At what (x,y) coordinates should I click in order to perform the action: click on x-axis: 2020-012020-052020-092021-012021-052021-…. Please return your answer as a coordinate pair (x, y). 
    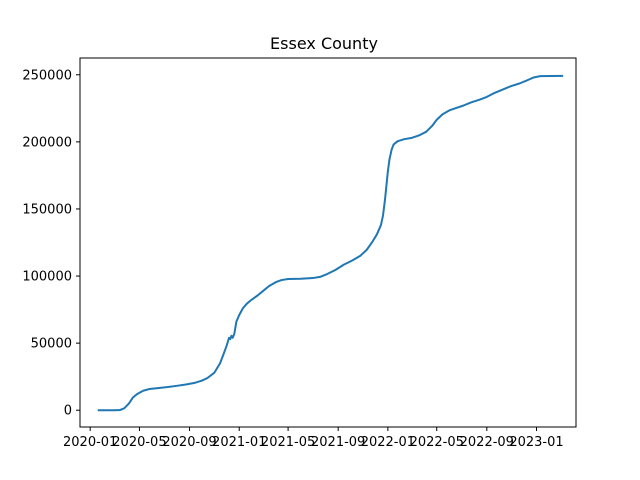
    Looking at the image, I should click on (313, 438).